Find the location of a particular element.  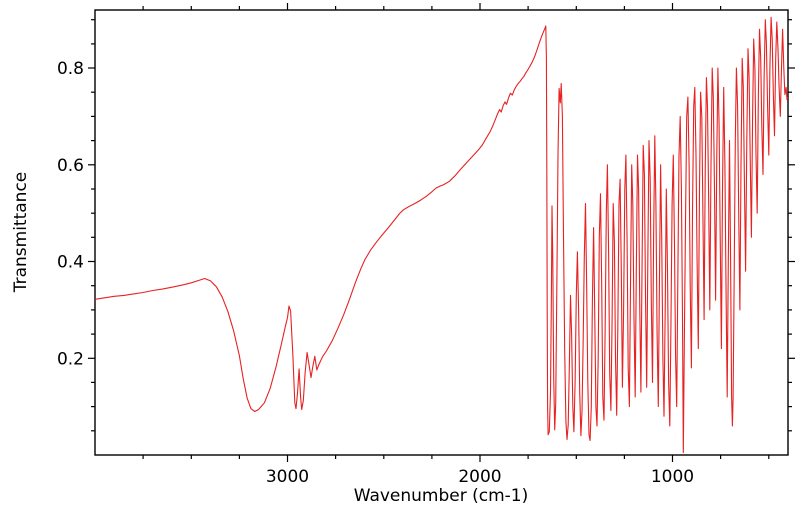

x-tick-label: 1000 is located at coordinates (672, 477).